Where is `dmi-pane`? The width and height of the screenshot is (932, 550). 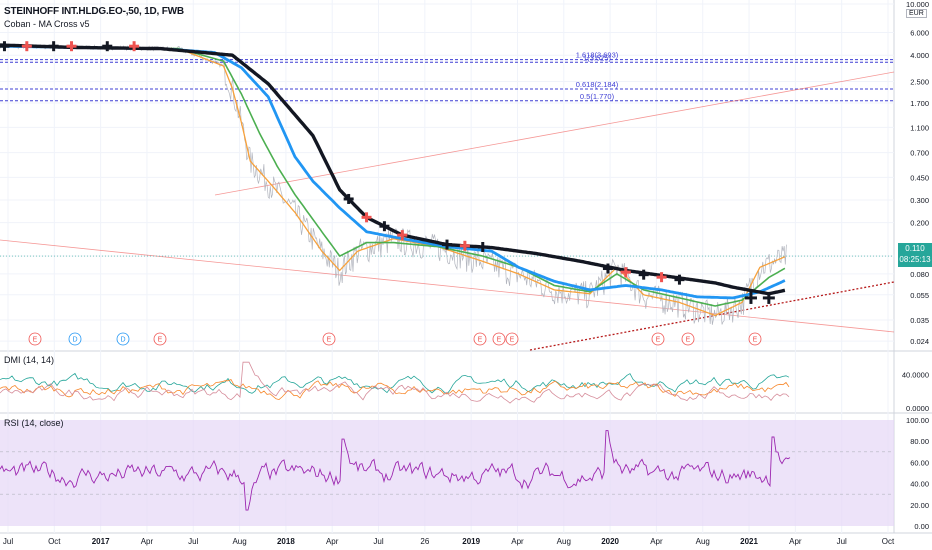 dmi-pane is located at coordinates (395, 382).